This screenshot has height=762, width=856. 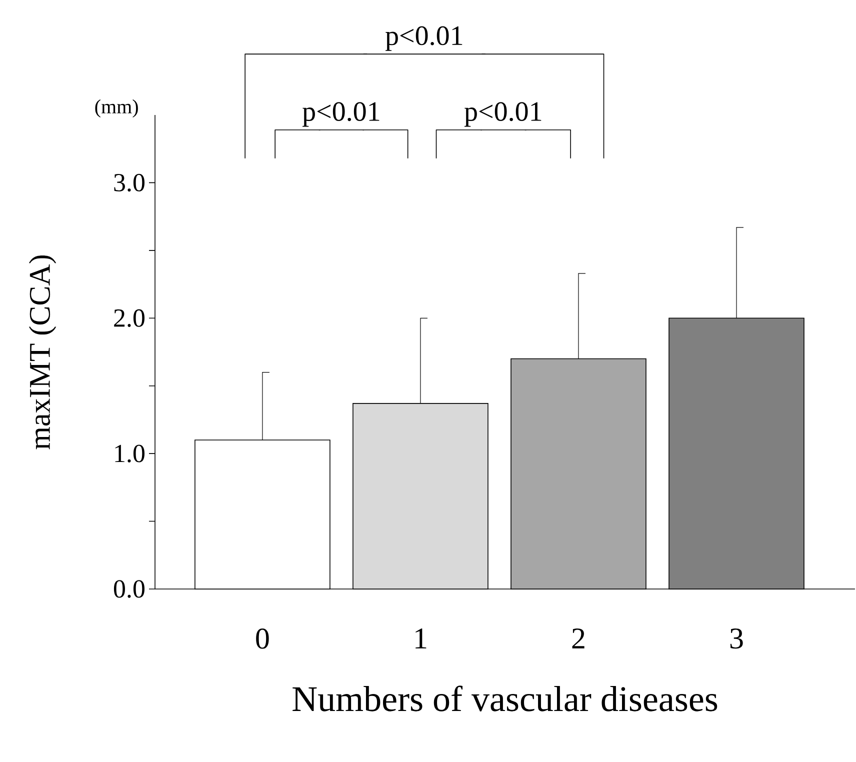 What do you see at coordinates (421, 638) in the screenshot?
I see `x-tick-label: 1` at bounding box center [421, 638].